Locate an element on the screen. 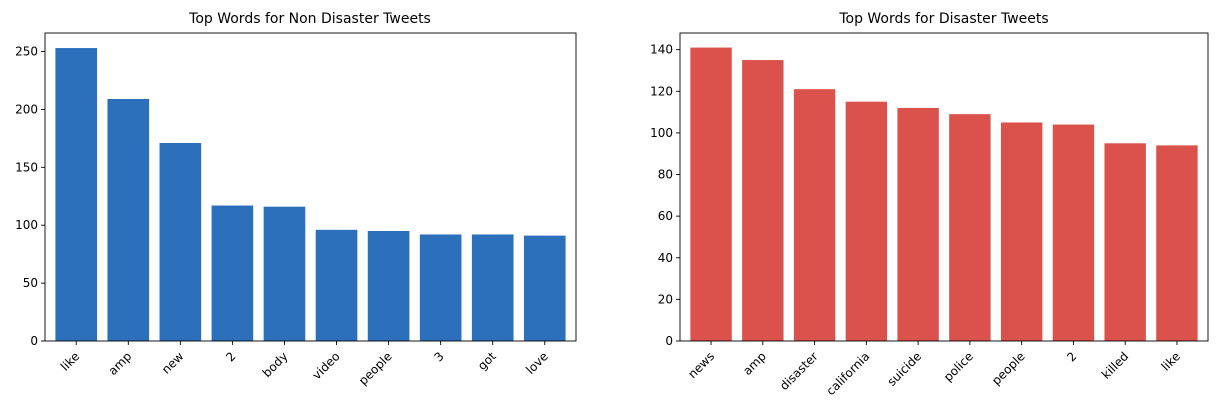 The width and height of the screenshot is (1218, 415). bar-suicide is located at coordinates (918, 224).